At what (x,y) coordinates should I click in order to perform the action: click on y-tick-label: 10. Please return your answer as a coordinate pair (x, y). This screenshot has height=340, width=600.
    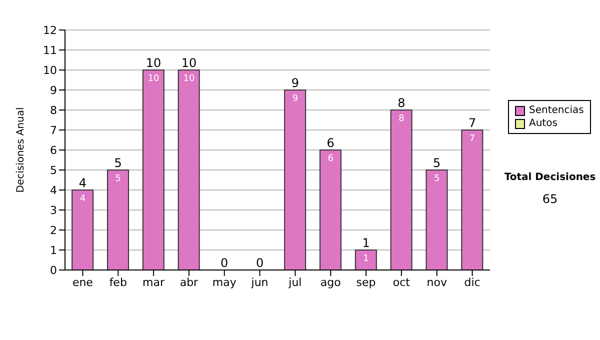
    Looking at the image, I should click on (50, 70).